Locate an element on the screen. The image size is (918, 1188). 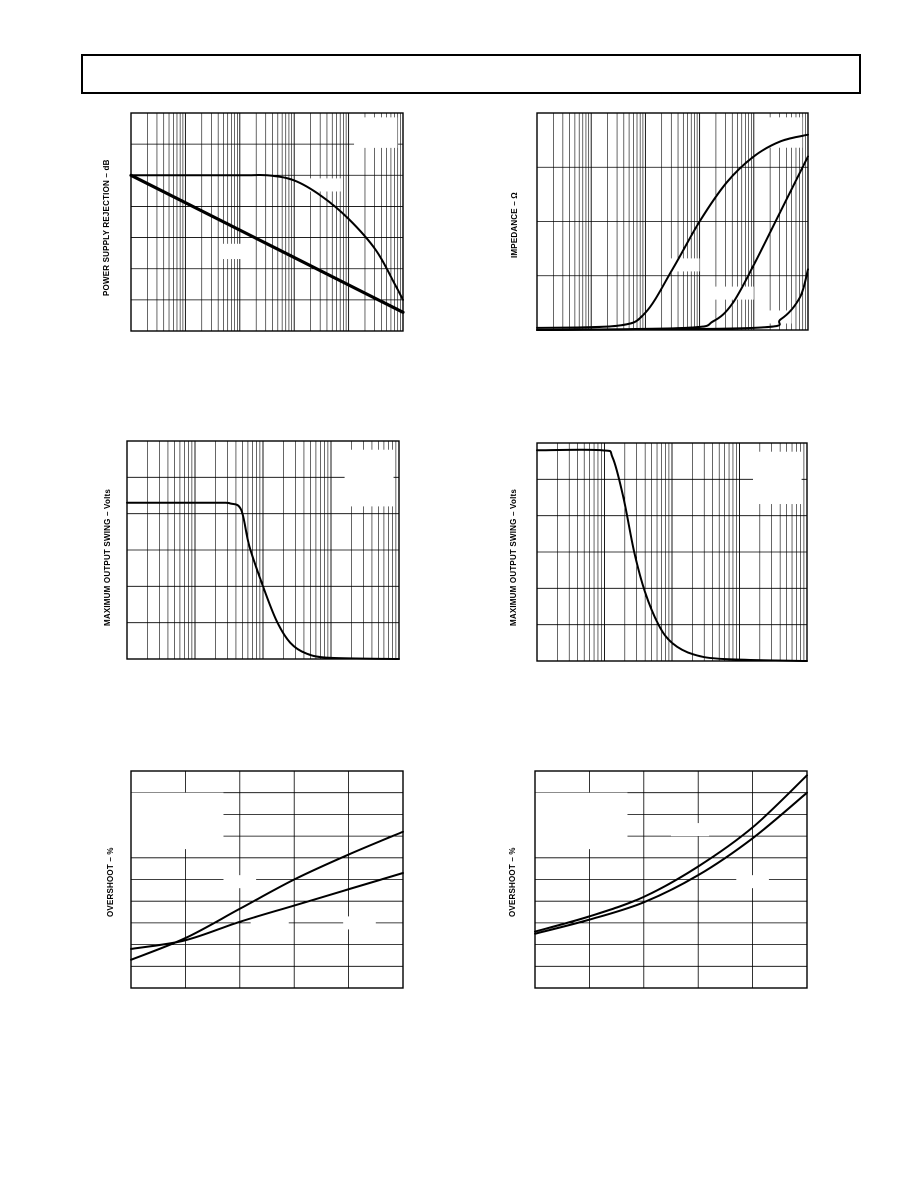
chart-psr is located at coordinates (267, 222).